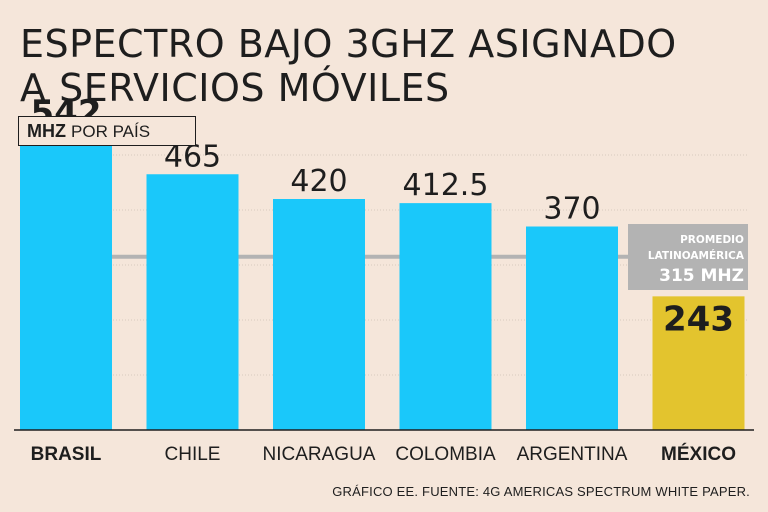 The height and width of the screenshot is (512, 768). Describe the element at coordinates (698, 454) in the screenshot. I see `category-label-mexico: MÉXICO` at that location.